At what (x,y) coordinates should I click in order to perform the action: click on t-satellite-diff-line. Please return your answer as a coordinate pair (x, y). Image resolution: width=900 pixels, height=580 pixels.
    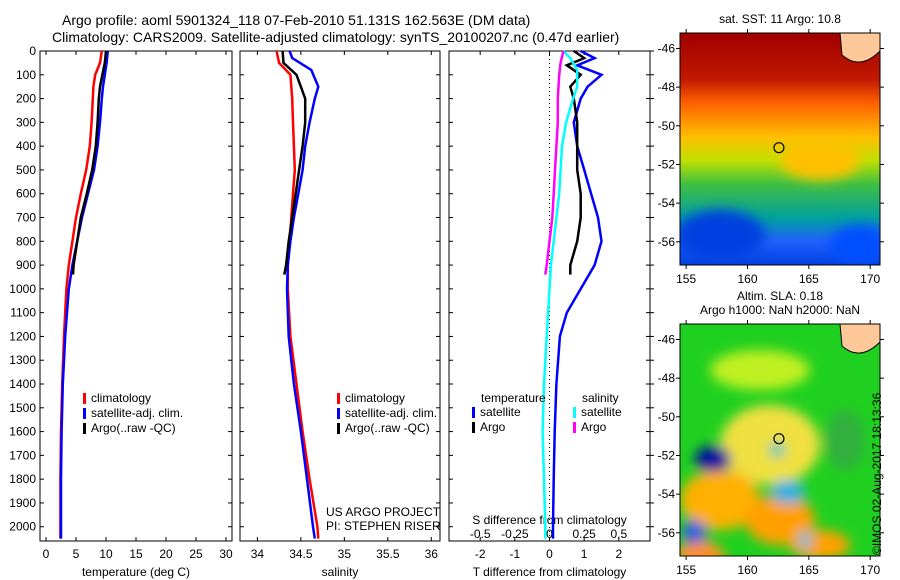
    Looking at the image, I should click on (577, 294).